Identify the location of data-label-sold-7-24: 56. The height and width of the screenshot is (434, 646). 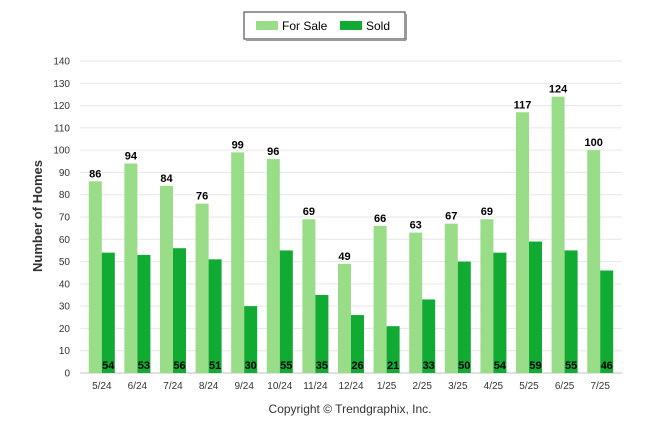
(179, 366).